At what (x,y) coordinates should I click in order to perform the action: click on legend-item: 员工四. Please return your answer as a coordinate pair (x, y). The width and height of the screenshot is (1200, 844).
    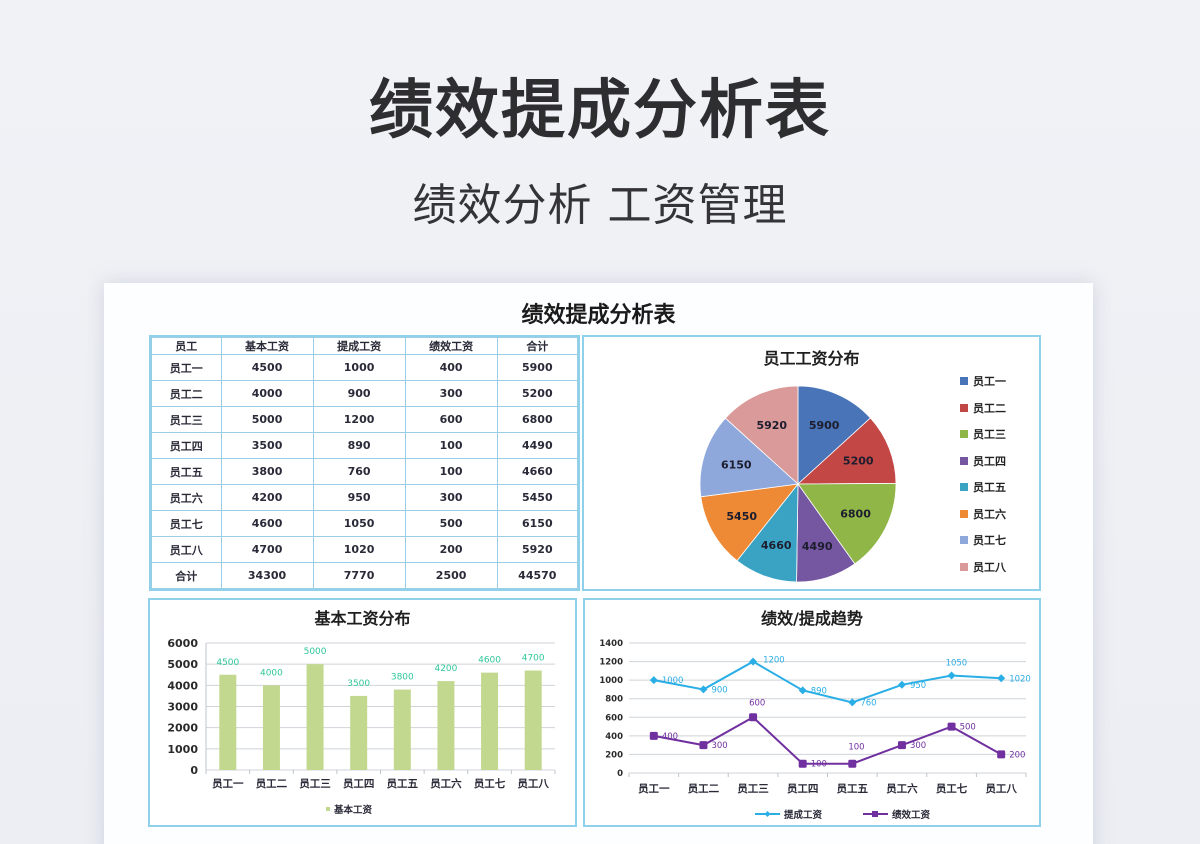
    Looking at the image, I should click on (983, 461).